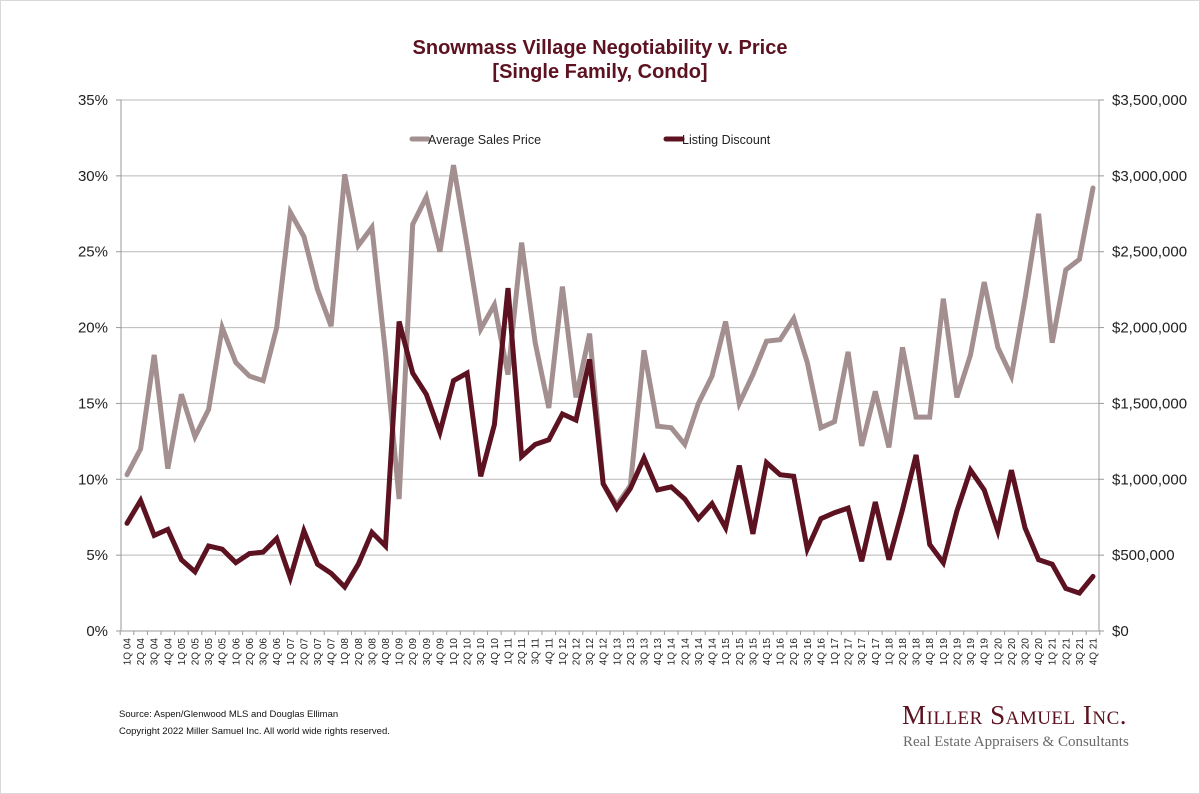 The width and height of the screenshot is (1200, 794). Describe the element at coordinates (304, 652) in the screenshot. I see `x-tick-label: 2Q 07` at that location.